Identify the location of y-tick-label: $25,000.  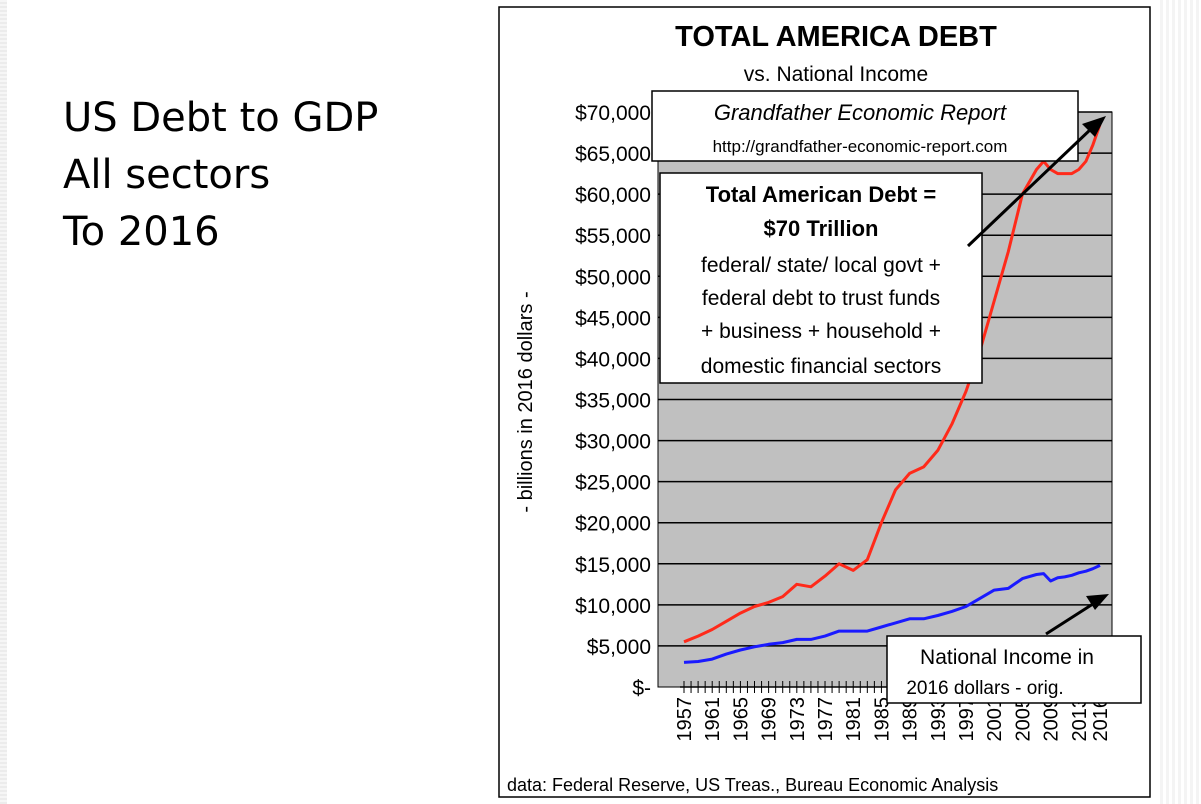
(613, 483).